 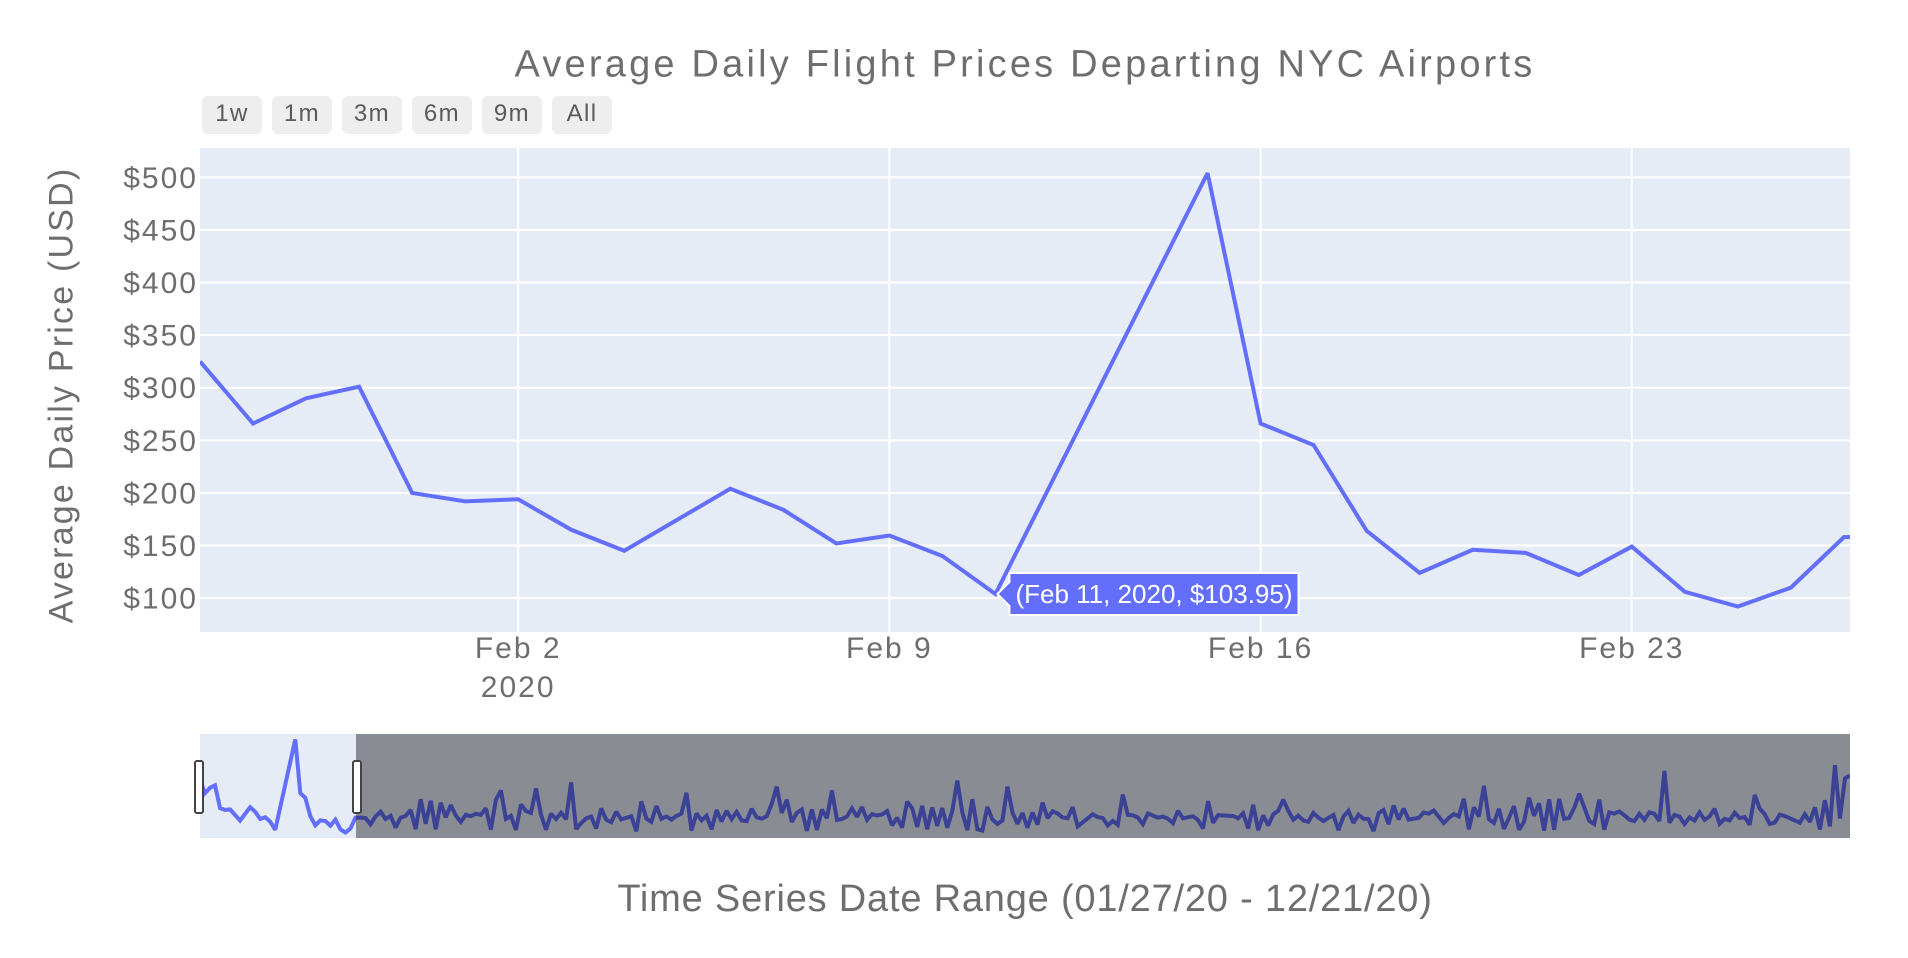 I want to click on svg-text: (Feb 11, 2020, $103.95), so click(x=1153, y=594).